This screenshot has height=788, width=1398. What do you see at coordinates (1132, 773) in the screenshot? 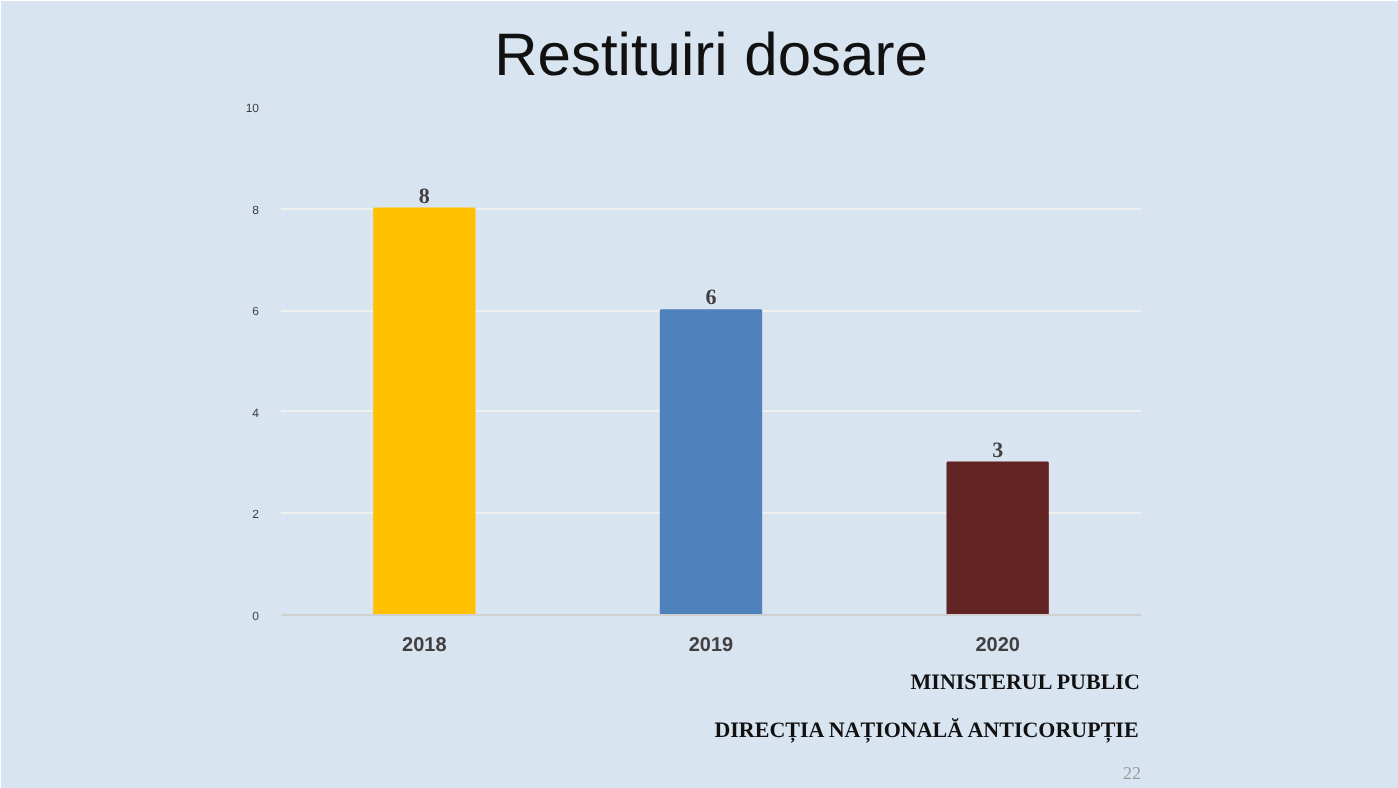
I see `text: 22` at bounding box center [1132, 773].